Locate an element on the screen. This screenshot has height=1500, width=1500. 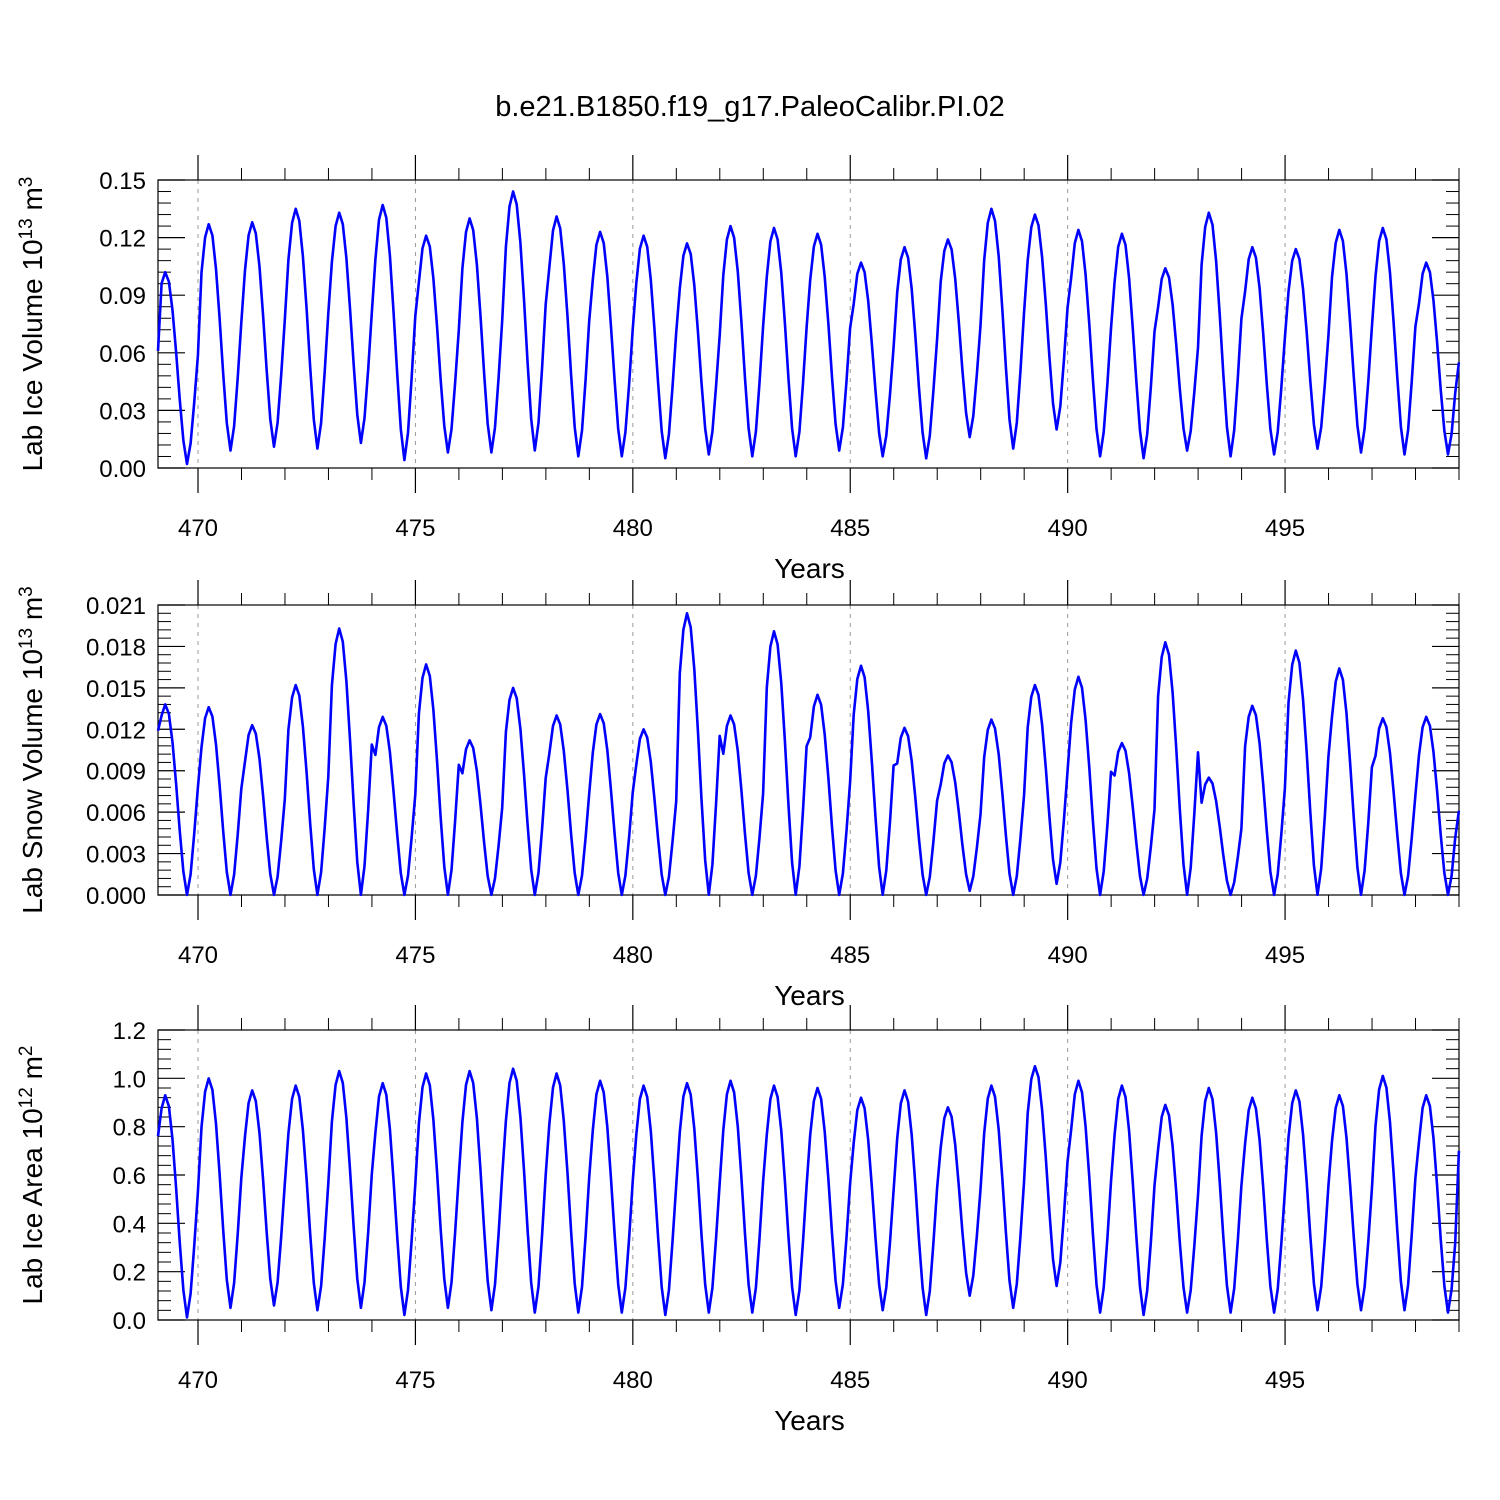
y-axis-title: Lab Ice Area 1012 m2 is located at coordinates (32, 1175).